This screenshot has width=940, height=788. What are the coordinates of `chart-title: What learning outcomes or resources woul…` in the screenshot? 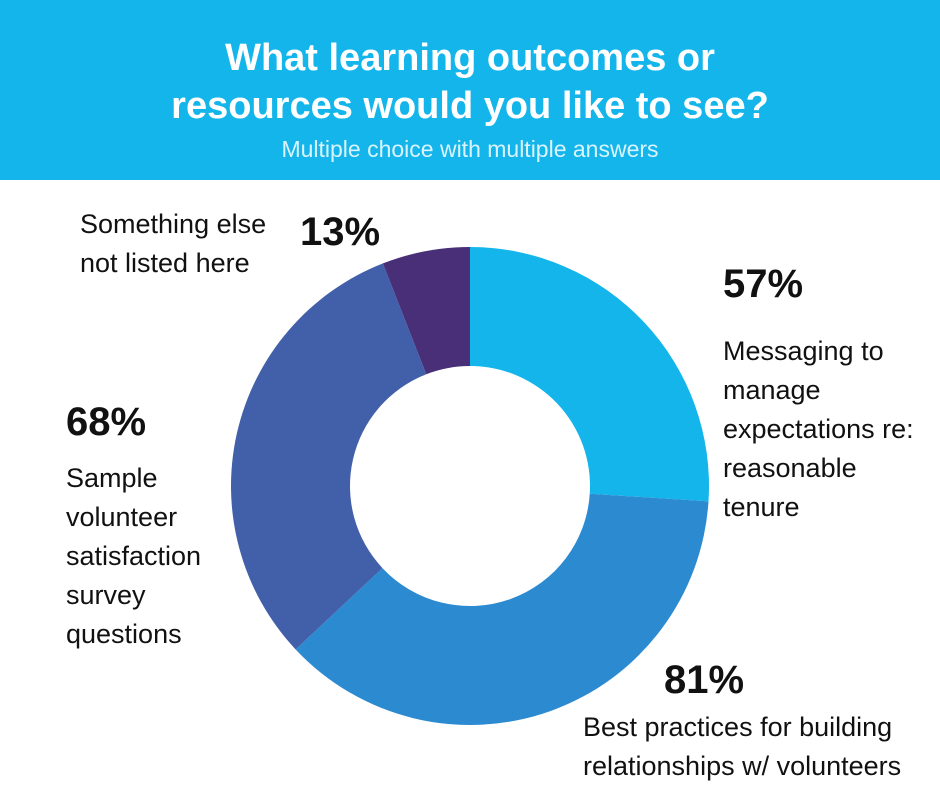 It's located at (470, 82).